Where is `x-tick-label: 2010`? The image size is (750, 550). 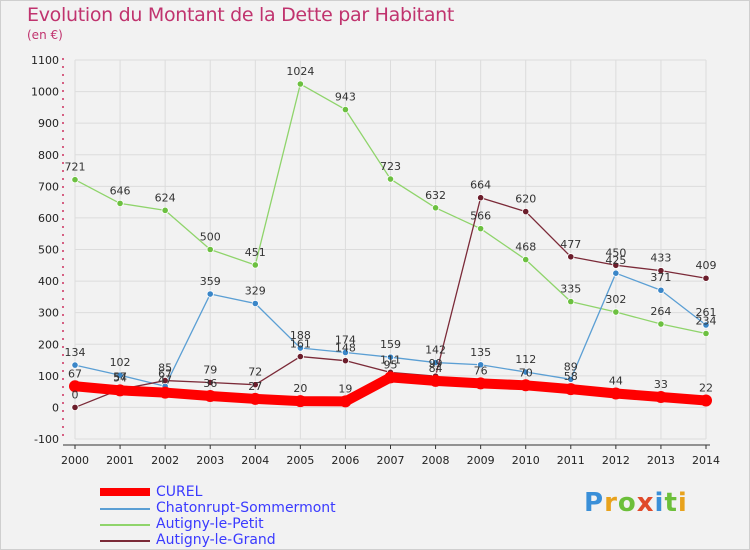
x-tick-label: 2010 is located at coordinates (526, 460).